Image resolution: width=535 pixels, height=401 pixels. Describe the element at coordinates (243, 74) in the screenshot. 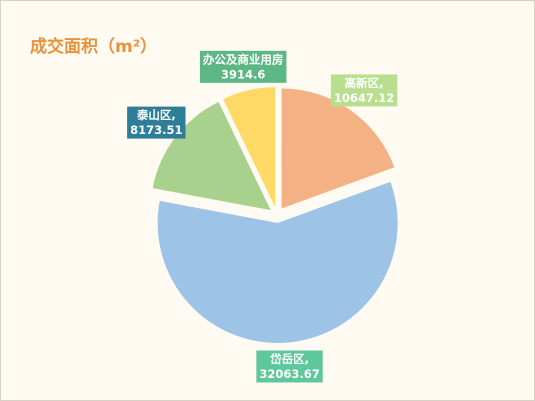

I see `label-value: 3914.6` at that location.